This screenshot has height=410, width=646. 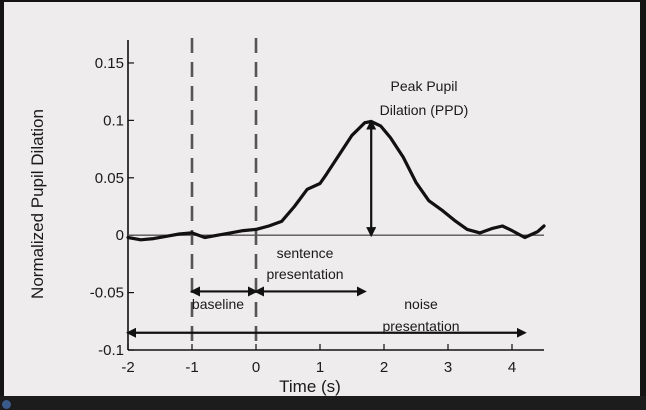 I want to click on sentence-label-line2: presentation, so click(x=304, y=274).